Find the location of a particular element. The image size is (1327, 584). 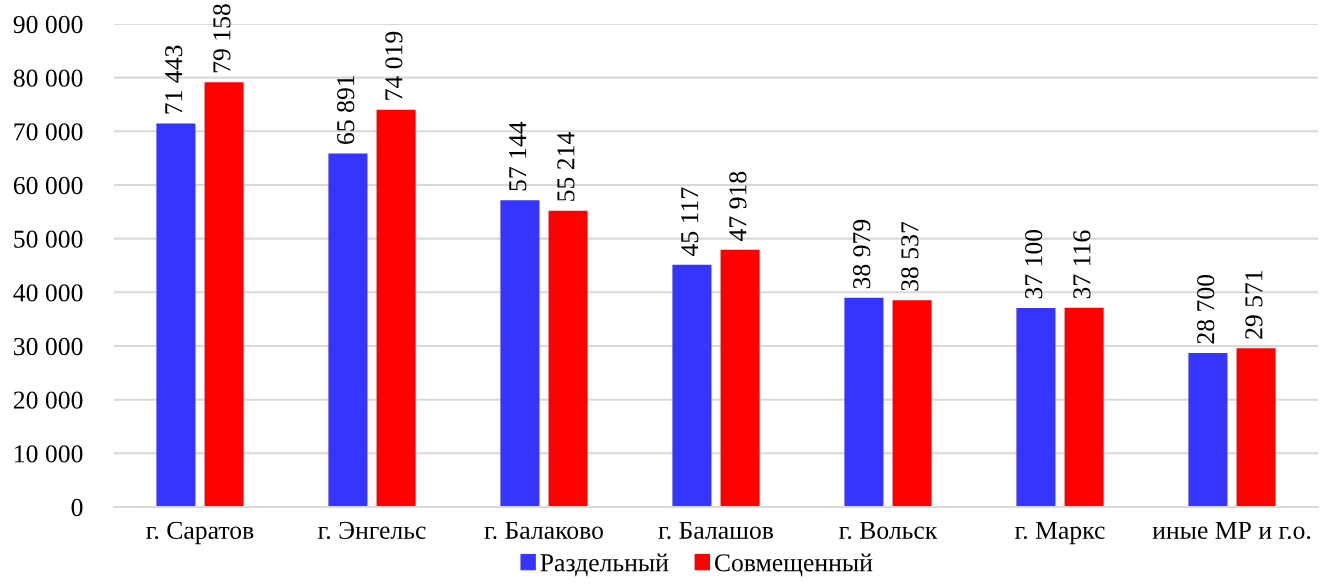

data-label: 37 100 is located at coordinates (1034, 264).